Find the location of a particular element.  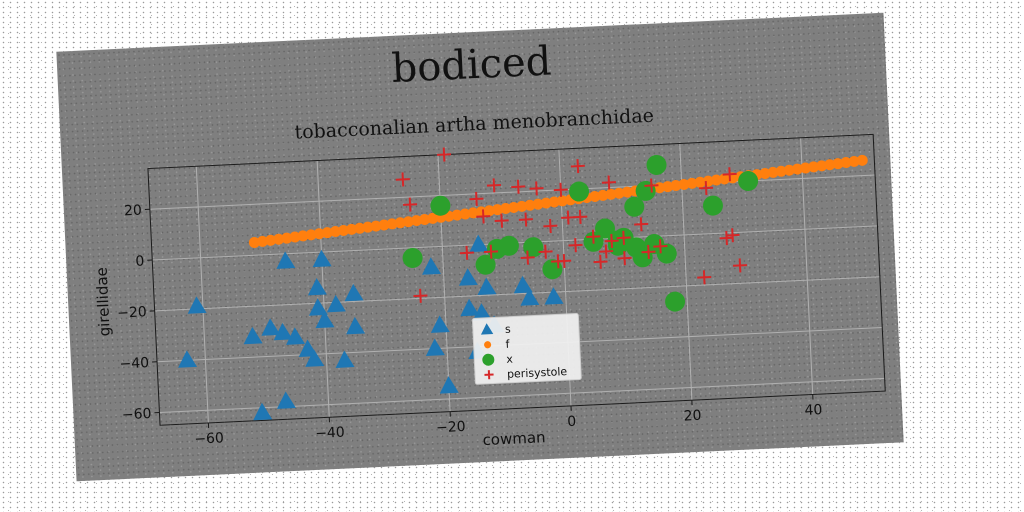

legend-box is located at coordinates (526, 349).